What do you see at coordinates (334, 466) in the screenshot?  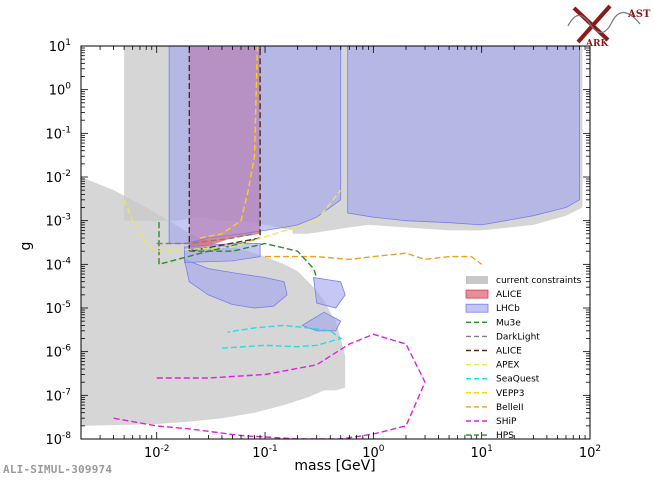 I see `x-axis-label: mass [GeV]` at bounding box center [334, 466].